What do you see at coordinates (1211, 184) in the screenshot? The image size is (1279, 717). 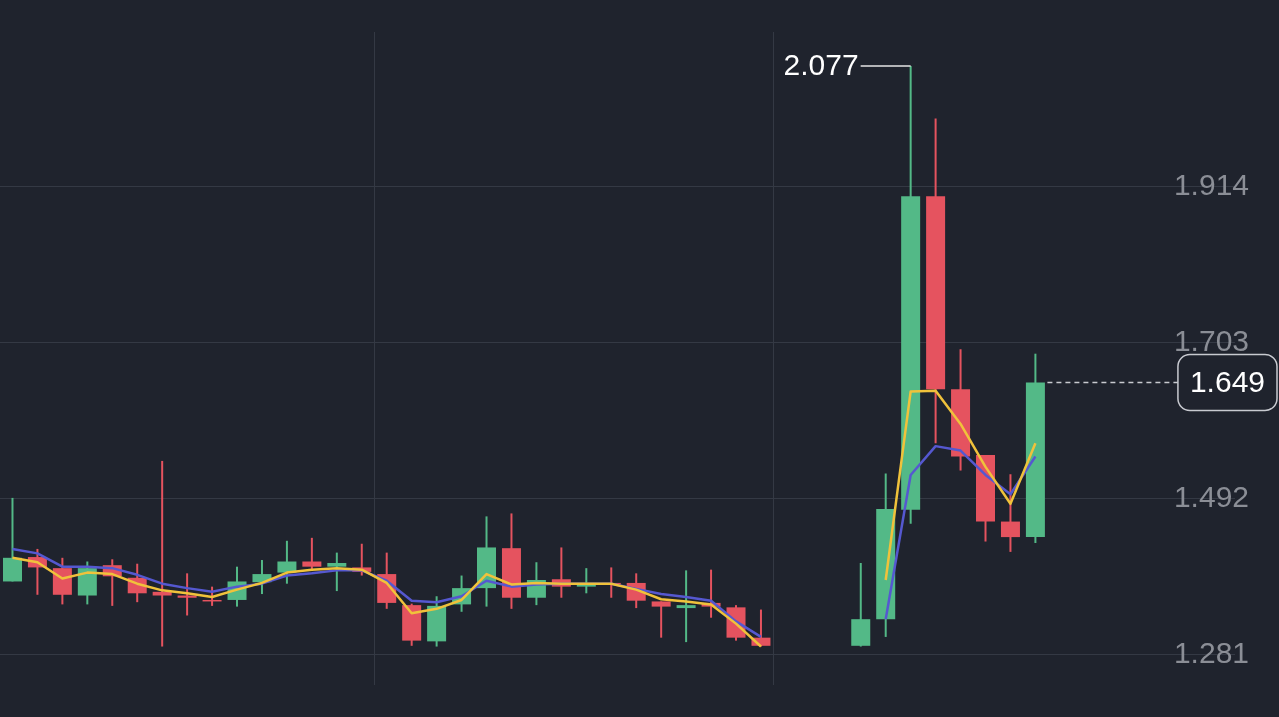 I see `y-tick-label: 1.914` at bounding box center [1211, 184].